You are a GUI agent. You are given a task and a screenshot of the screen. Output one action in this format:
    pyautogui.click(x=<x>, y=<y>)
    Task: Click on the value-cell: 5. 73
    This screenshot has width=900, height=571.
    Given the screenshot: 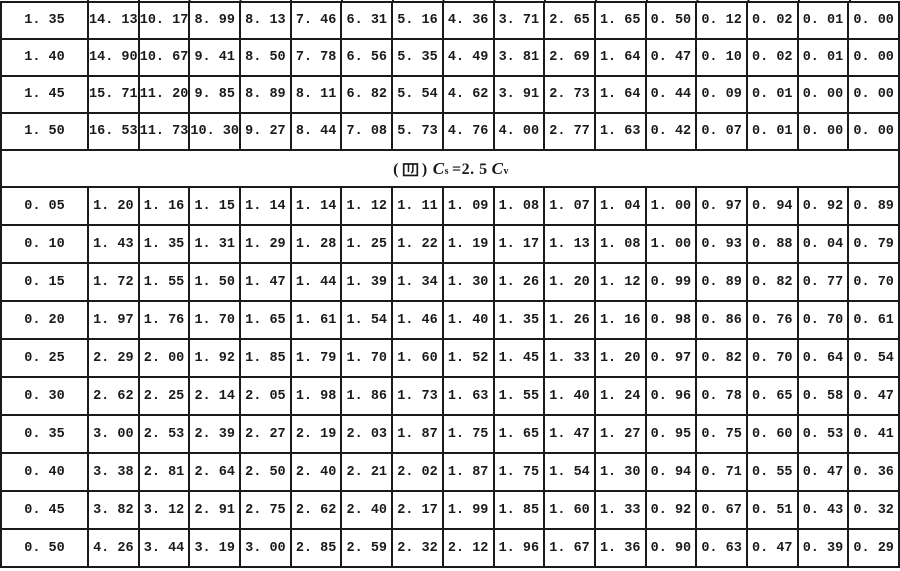 What is the action you would take?
    pyautogui.click(x=417, y=131)
    